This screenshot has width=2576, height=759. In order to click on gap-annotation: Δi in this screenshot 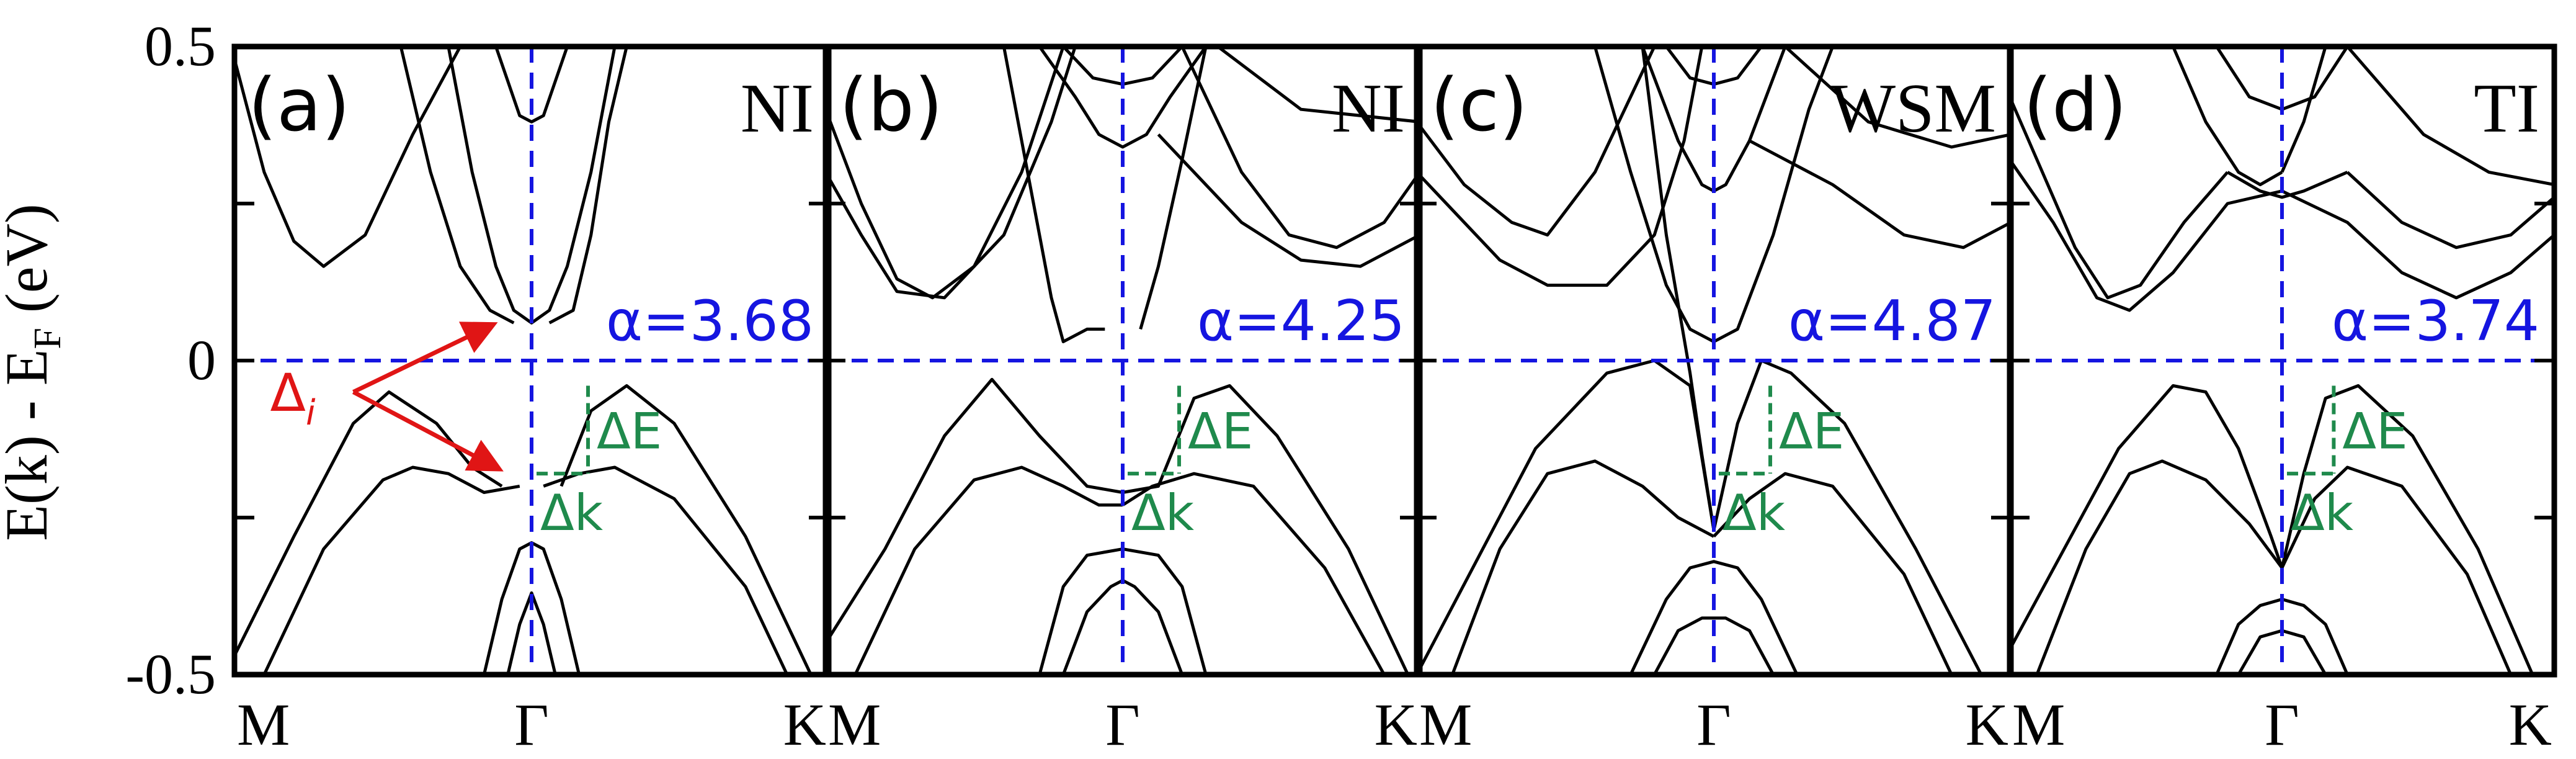, I will do `click(387, 396)`.